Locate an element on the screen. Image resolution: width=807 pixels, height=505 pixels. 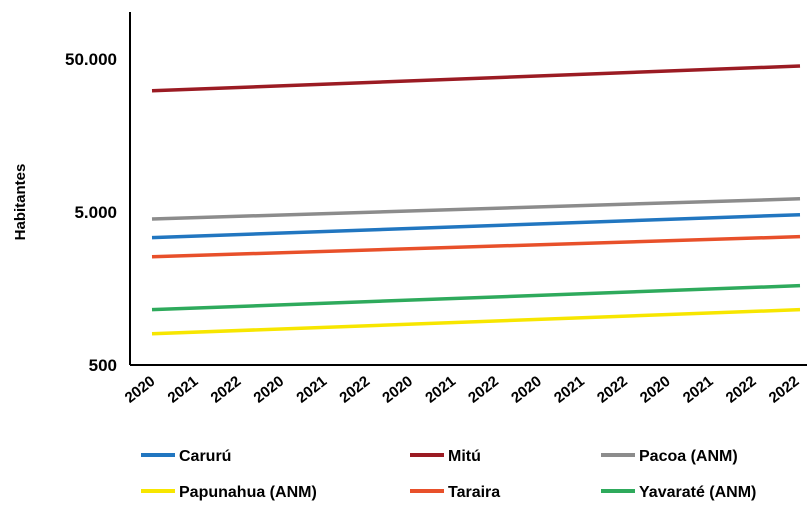
legend-label: Yavaraté (ANM) is located at coordinates (697, 492).